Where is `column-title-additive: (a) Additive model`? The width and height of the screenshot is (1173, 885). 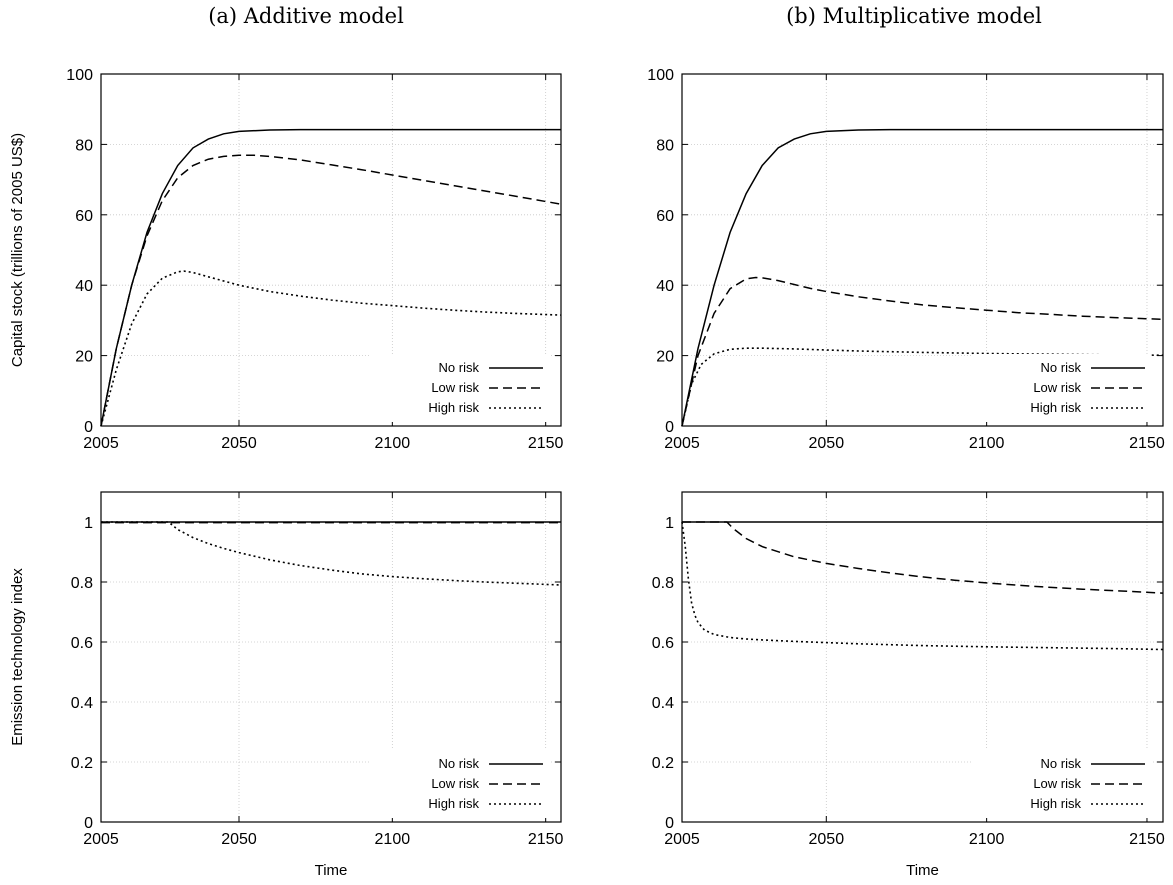
column-title-additive: (a) Additive model is located at coordinates (306, 16).